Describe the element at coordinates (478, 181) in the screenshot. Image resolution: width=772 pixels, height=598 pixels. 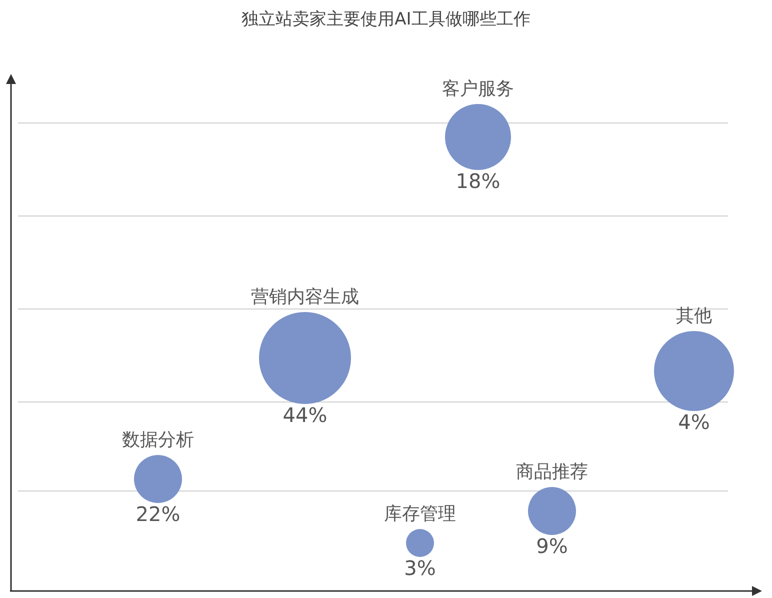
I see `data-label: 18%` at that location.